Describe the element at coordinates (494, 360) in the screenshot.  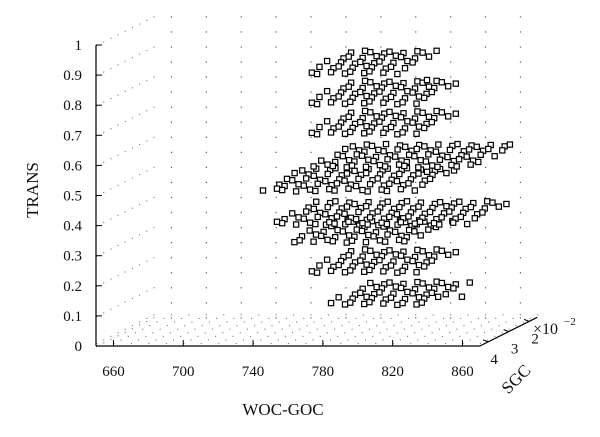
I see `z-tick-label: 4` at that location.